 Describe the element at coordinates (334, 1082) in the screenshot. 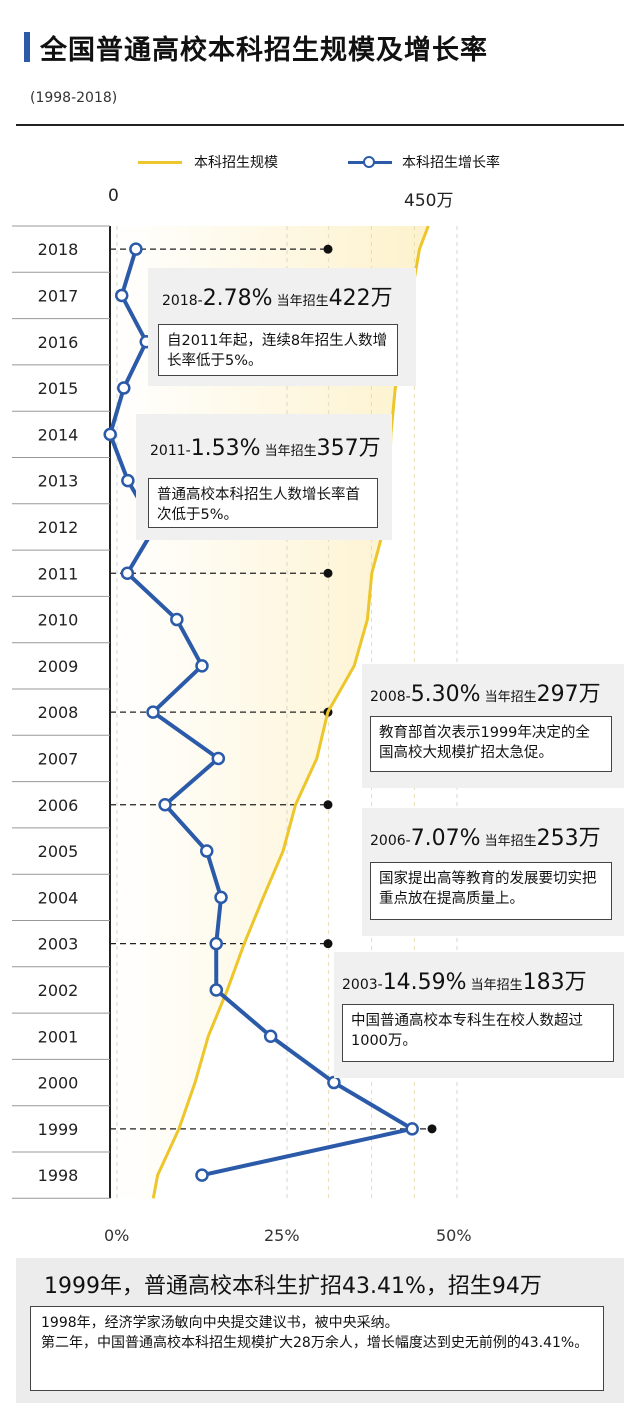

I see `growth-rate-point-2000` at that location.